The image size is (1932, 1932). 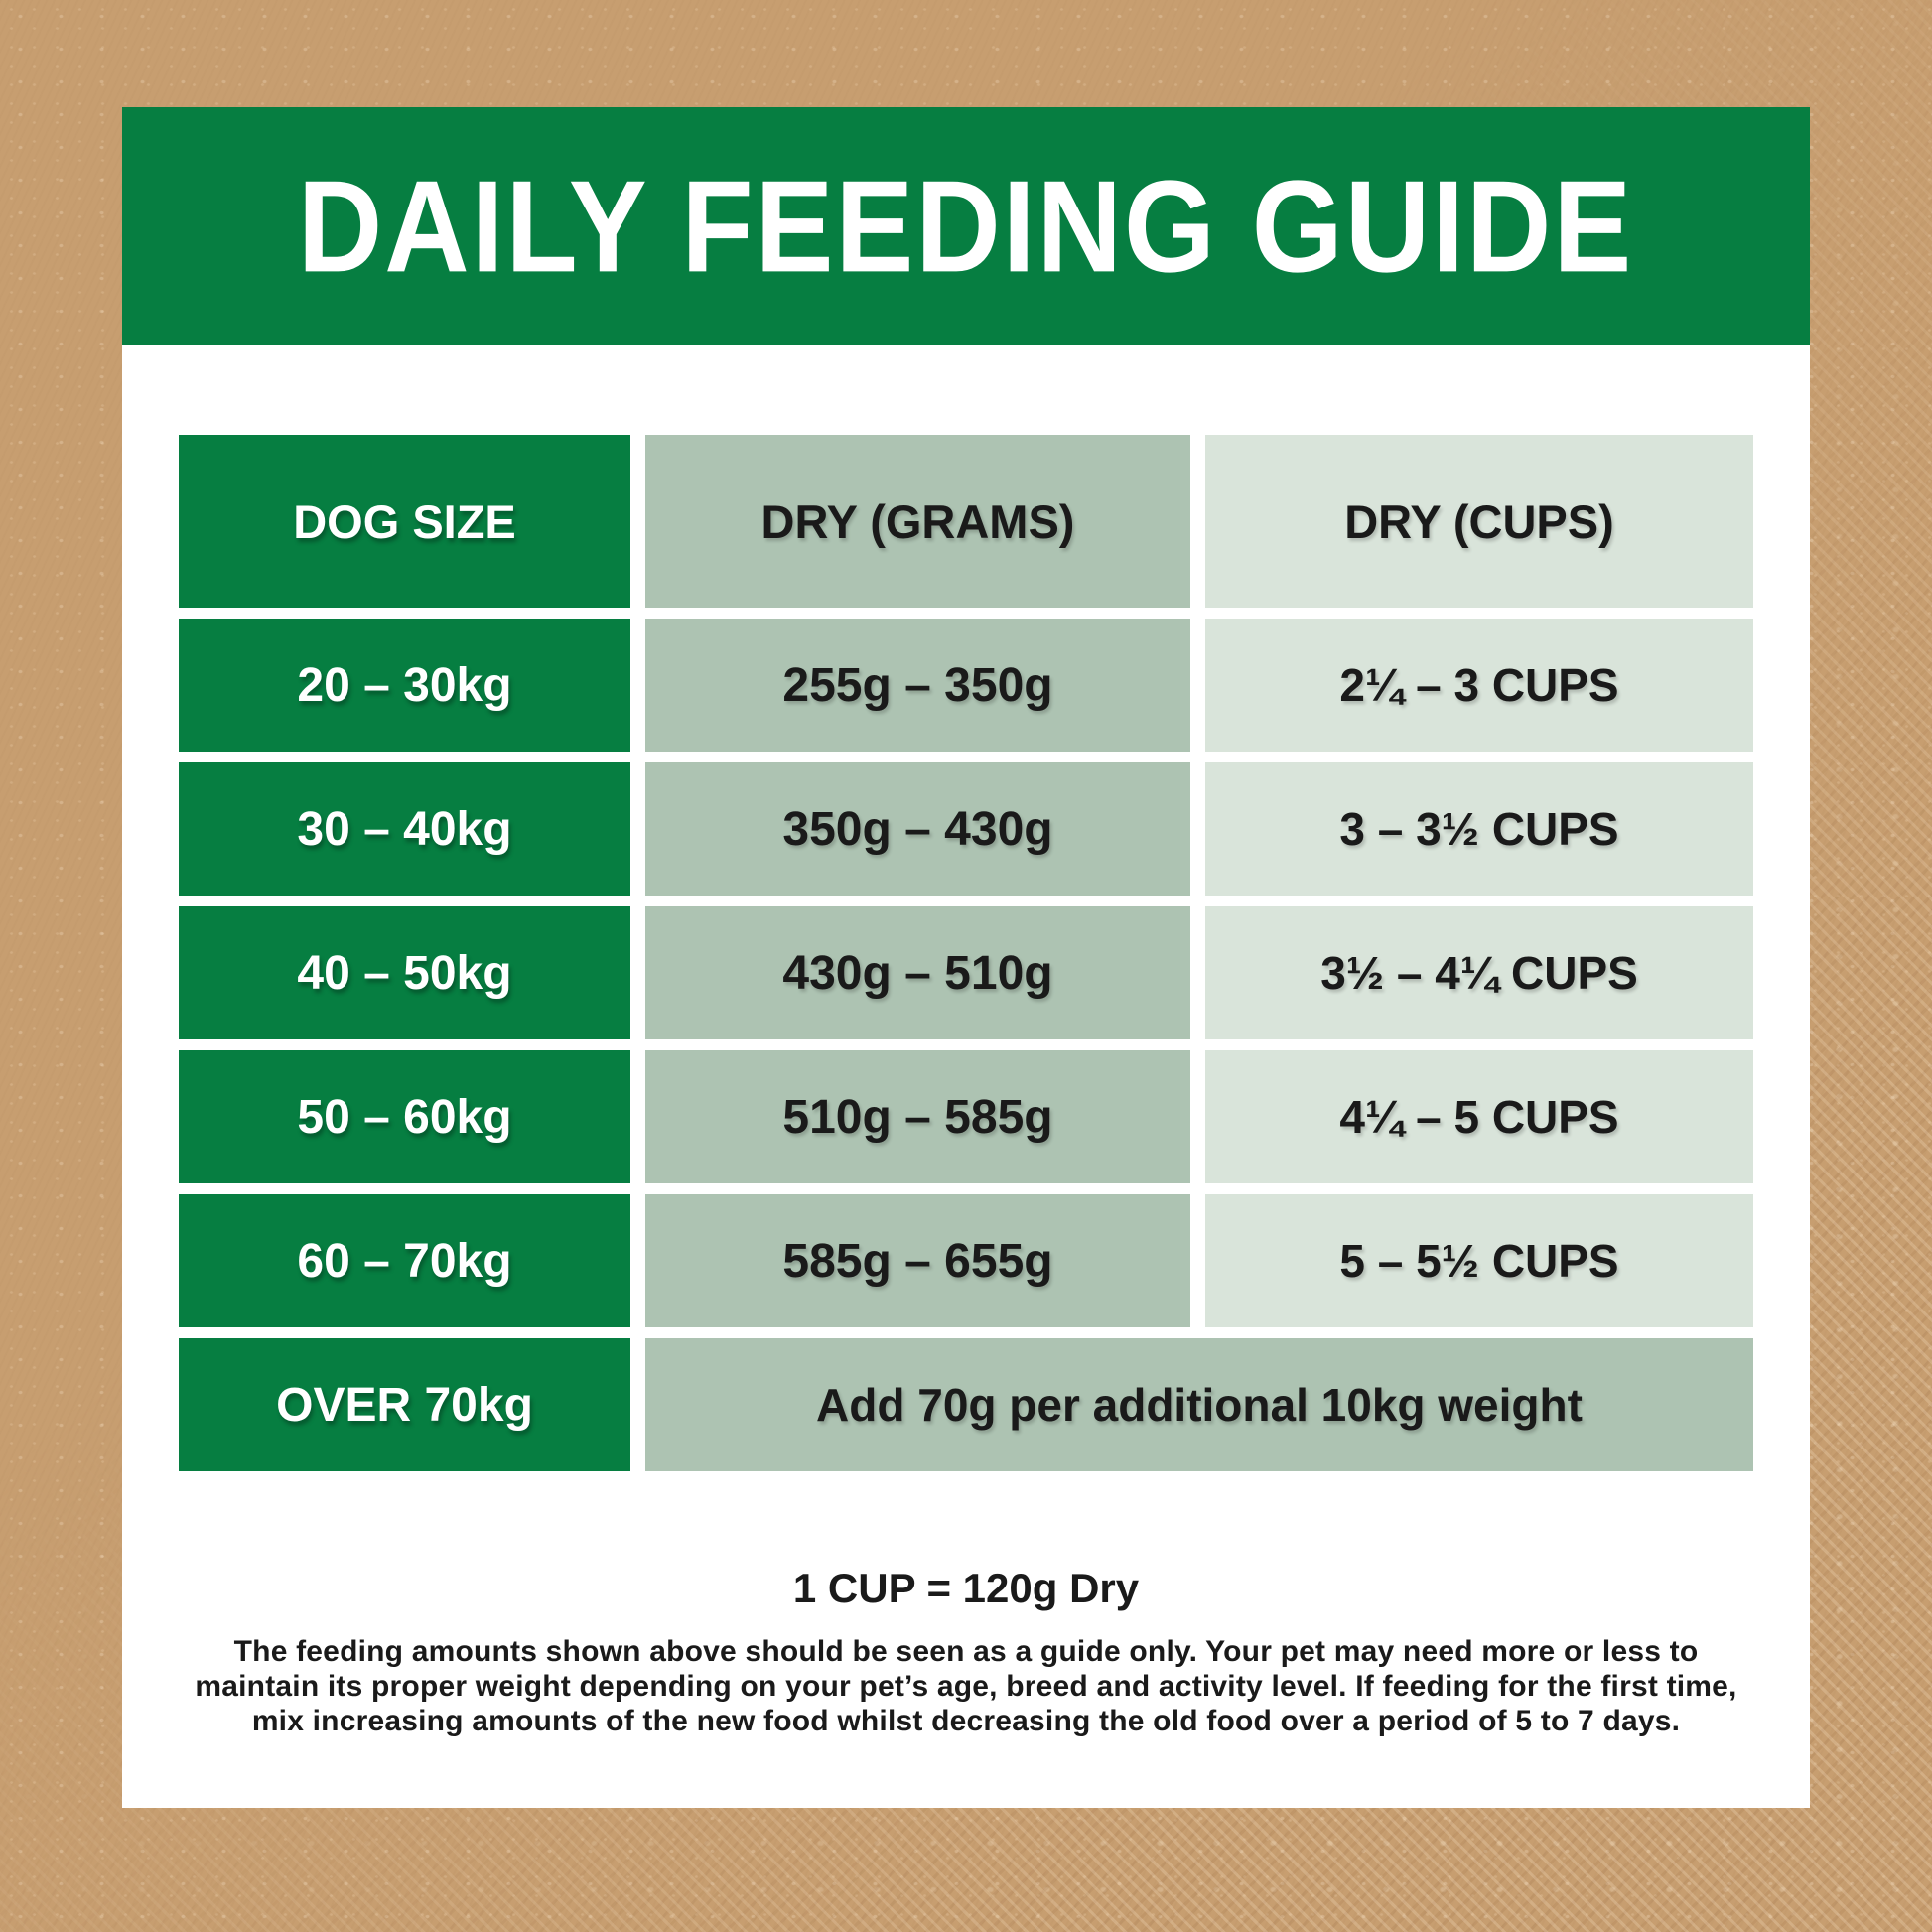 What do you see at coordinates (1199, 1404) in the screenshot?
I see `cell-over-note: Add 70g per additional 10kg weight` at bounding box center [1199, 1404].